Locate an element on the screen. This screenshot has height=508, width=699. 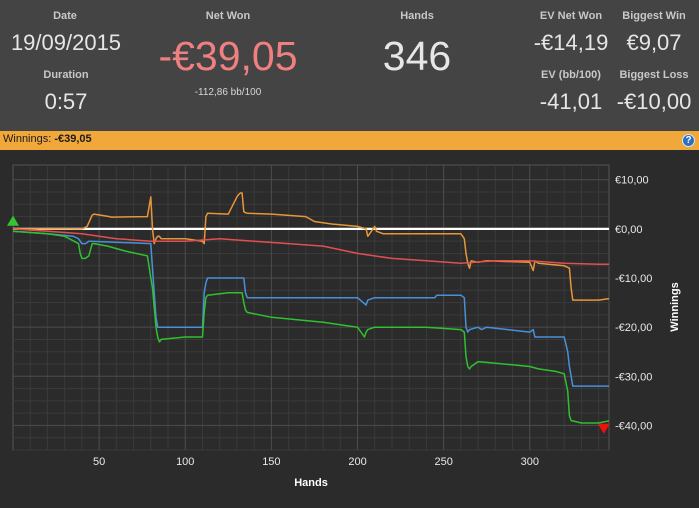
x-tick-label: 100 is located at coordinates (185, 462).